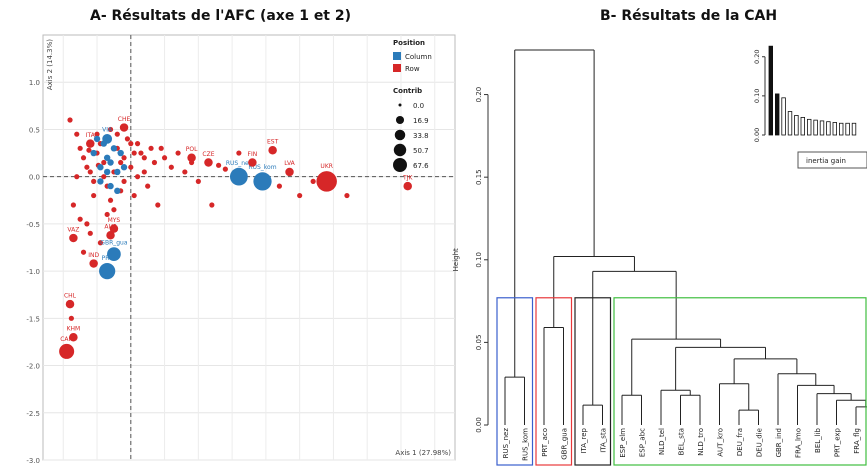  What do you see at coordinates (545, 442) in the screenshot?
I see `leaf-label: PRT_aco` at bounding box center [545, 442].